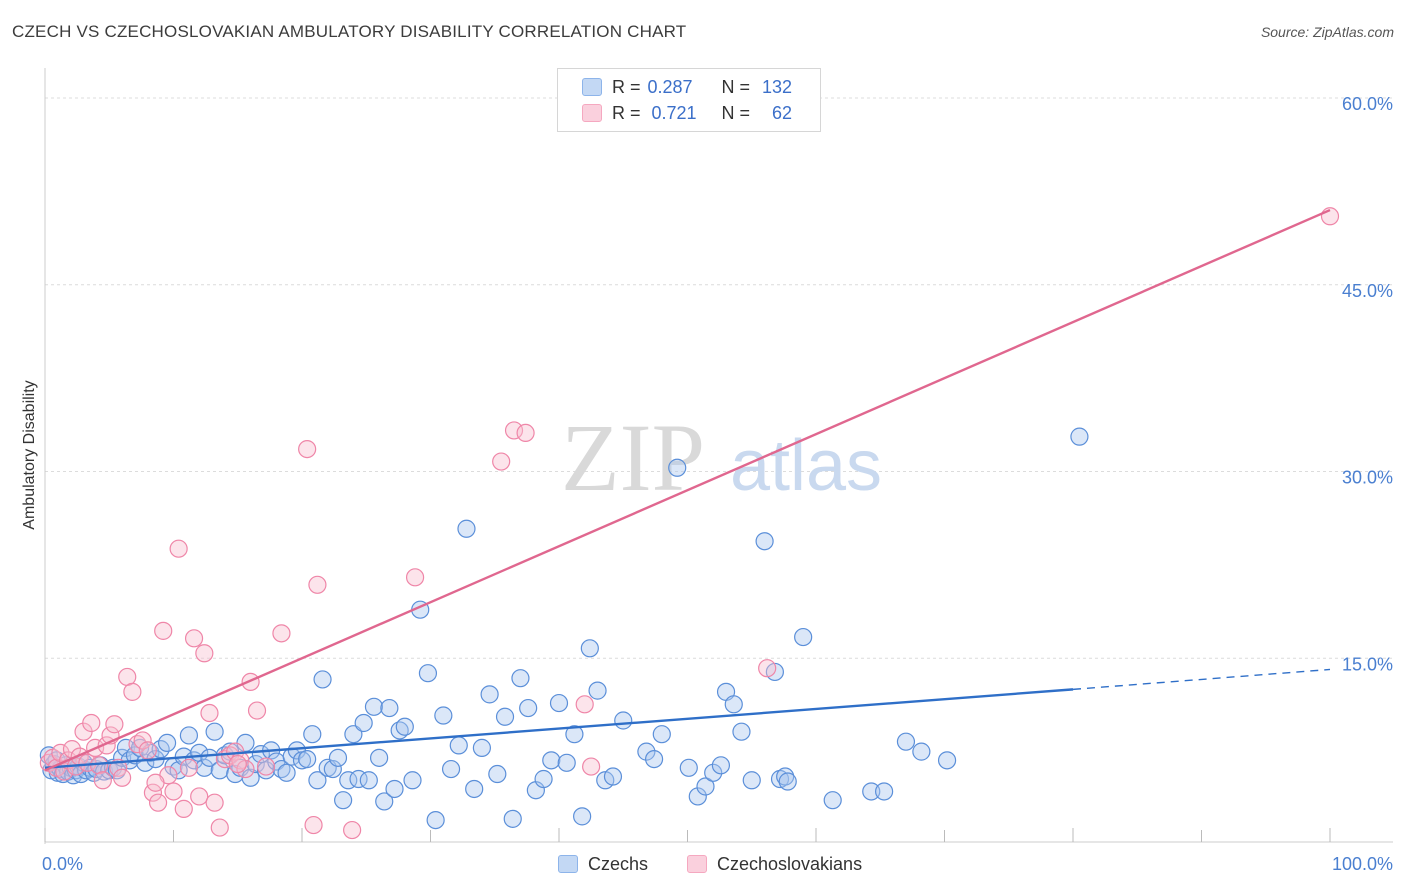 This screenshot has width=1406, height=892. What do you see at coordinates (1362, 864) in the screenshot?
I see `x-tick-label-max: 100.0%` at bounding box center [1362, 864].